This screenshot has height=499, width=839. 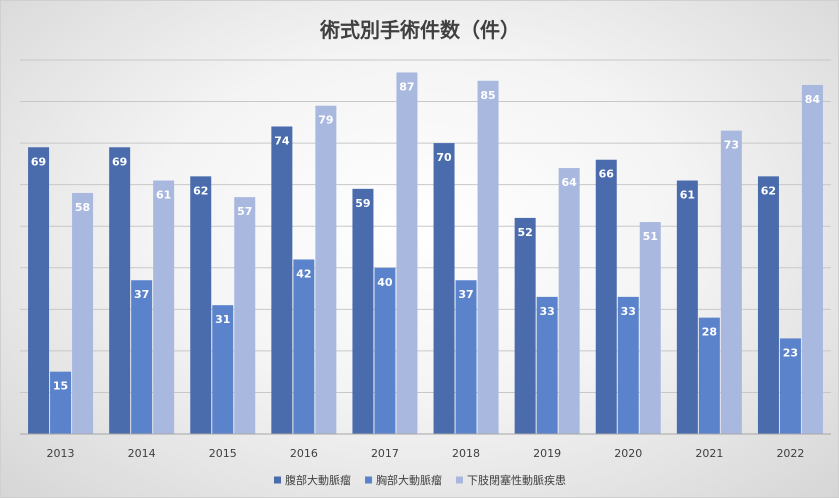 What do you see at coordinates (303, 273) in the screenshot?
I see `data-label: 42` at bounding box center [303, 273].